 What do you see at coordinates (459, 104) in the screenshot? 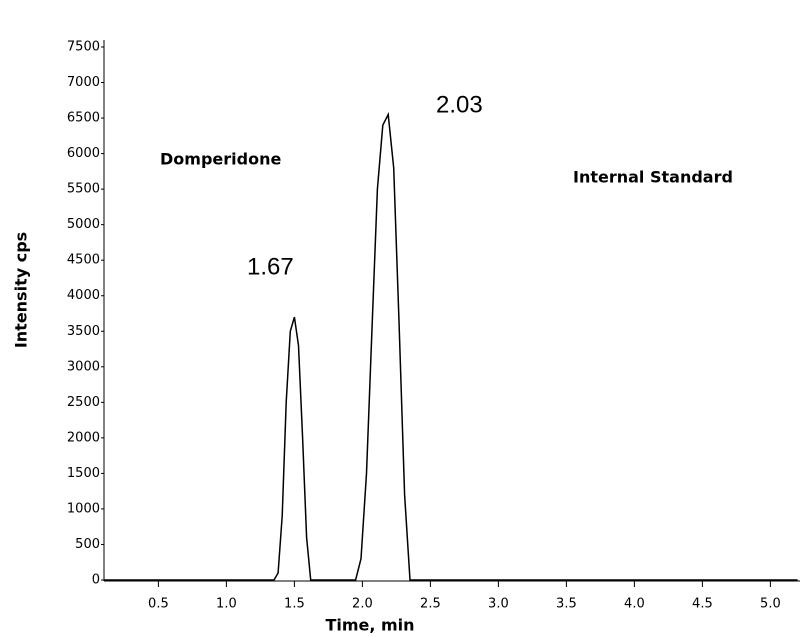
I see `annotation: 2.03` at bounding box center [459, 104].